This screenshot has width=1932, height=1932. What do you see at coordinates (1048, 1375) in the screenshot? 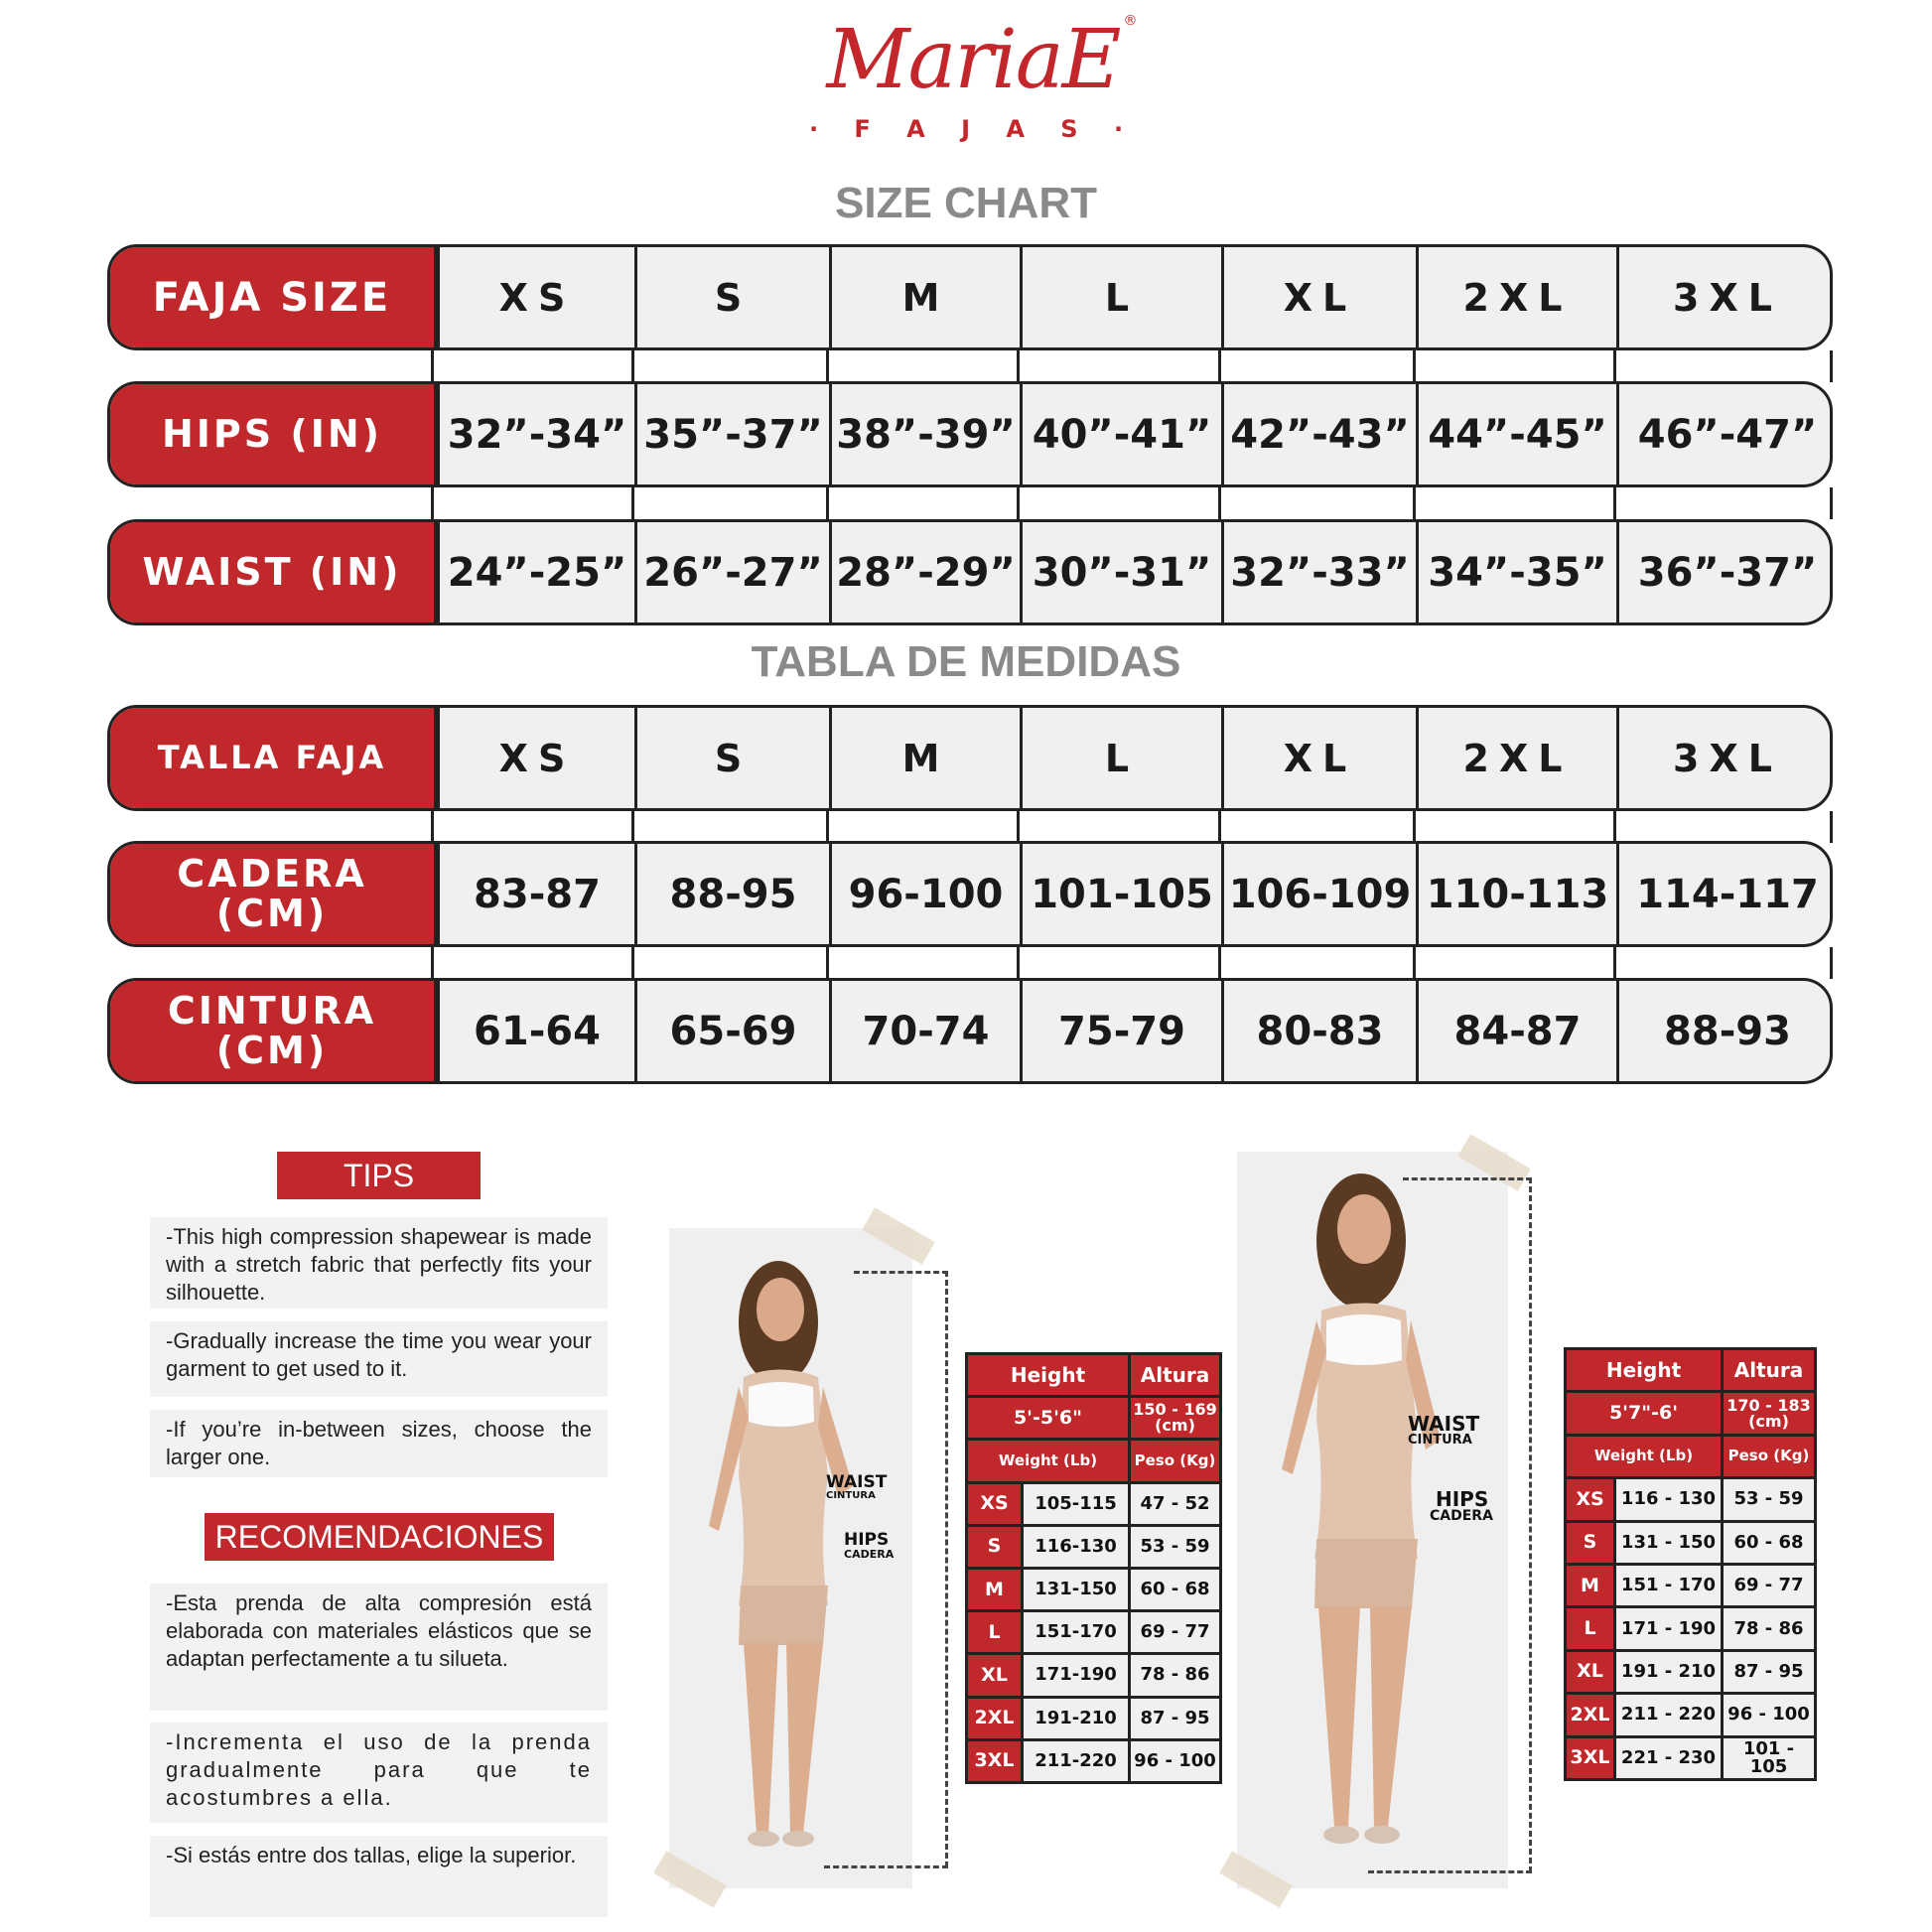
I see `height-header: Height` at bounding box center [1048, 1375].